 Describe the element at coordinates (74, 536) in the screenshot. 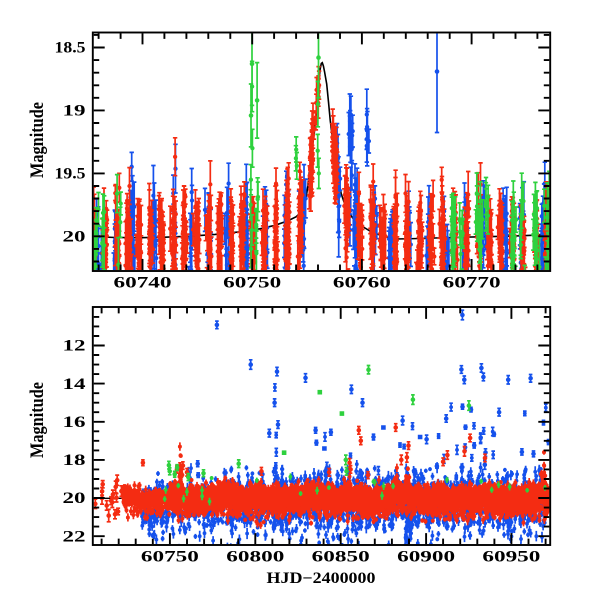

I see `svg-text: 22` at that location.